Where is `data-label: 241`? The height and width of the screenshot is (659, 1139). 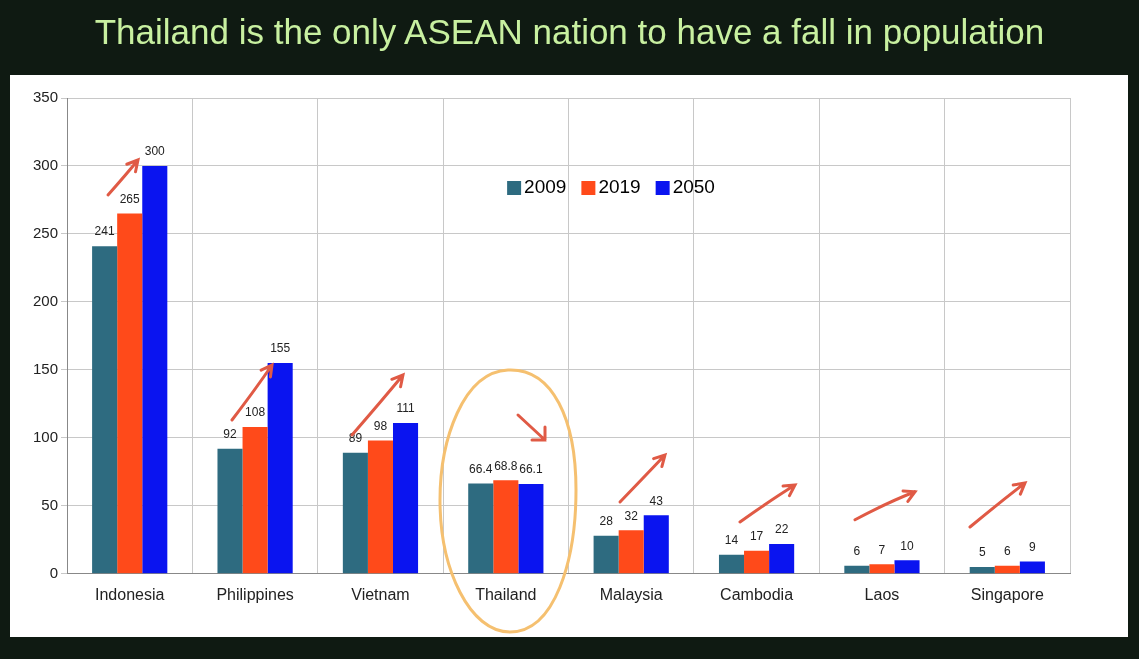 data-label: 241 is located at coordinates (104, 231).